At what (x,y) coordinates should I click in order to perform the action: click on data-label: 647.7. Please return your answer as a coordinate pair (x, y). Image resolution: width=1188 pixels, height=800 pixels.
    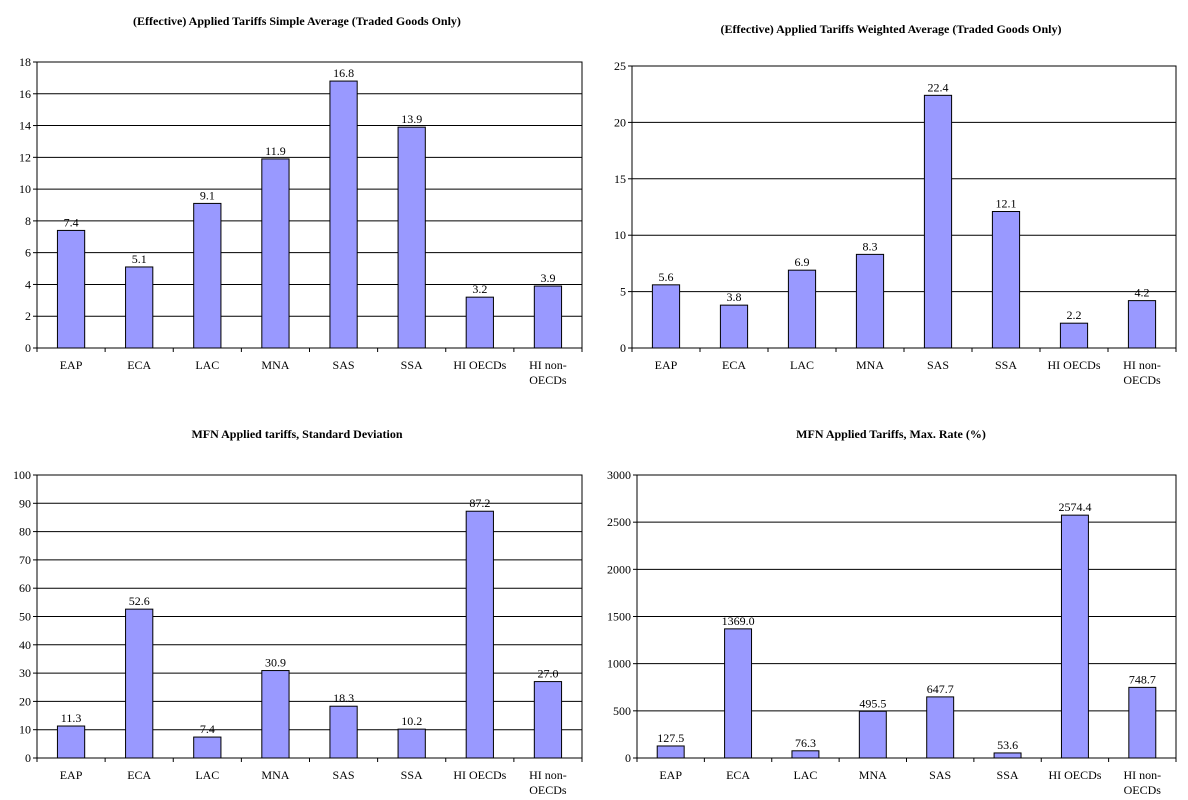
    Looking at the image, I should click on (940, 689).